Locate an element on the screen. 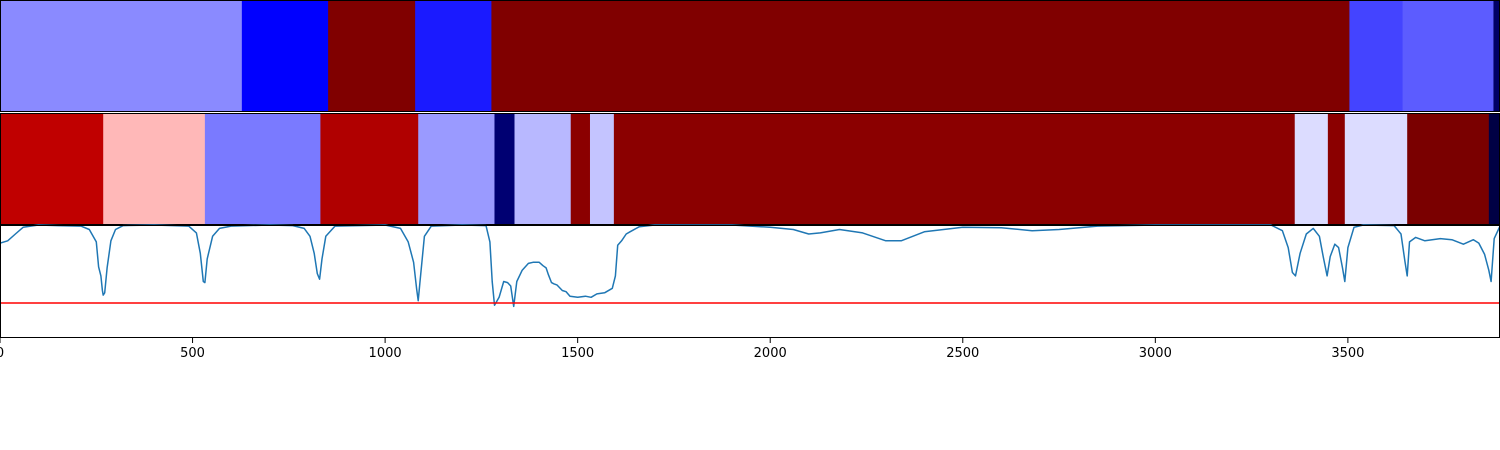 The height and width of the screenshot is (450, 1500). x-tick-label-2: 1000 is located at coordinates (385, 353).